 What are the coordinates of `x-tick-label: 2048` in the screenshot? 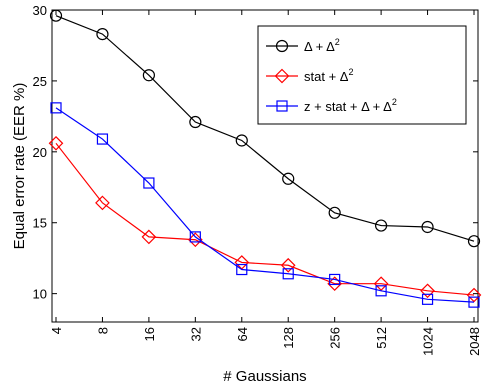 It's located at (474, 341).